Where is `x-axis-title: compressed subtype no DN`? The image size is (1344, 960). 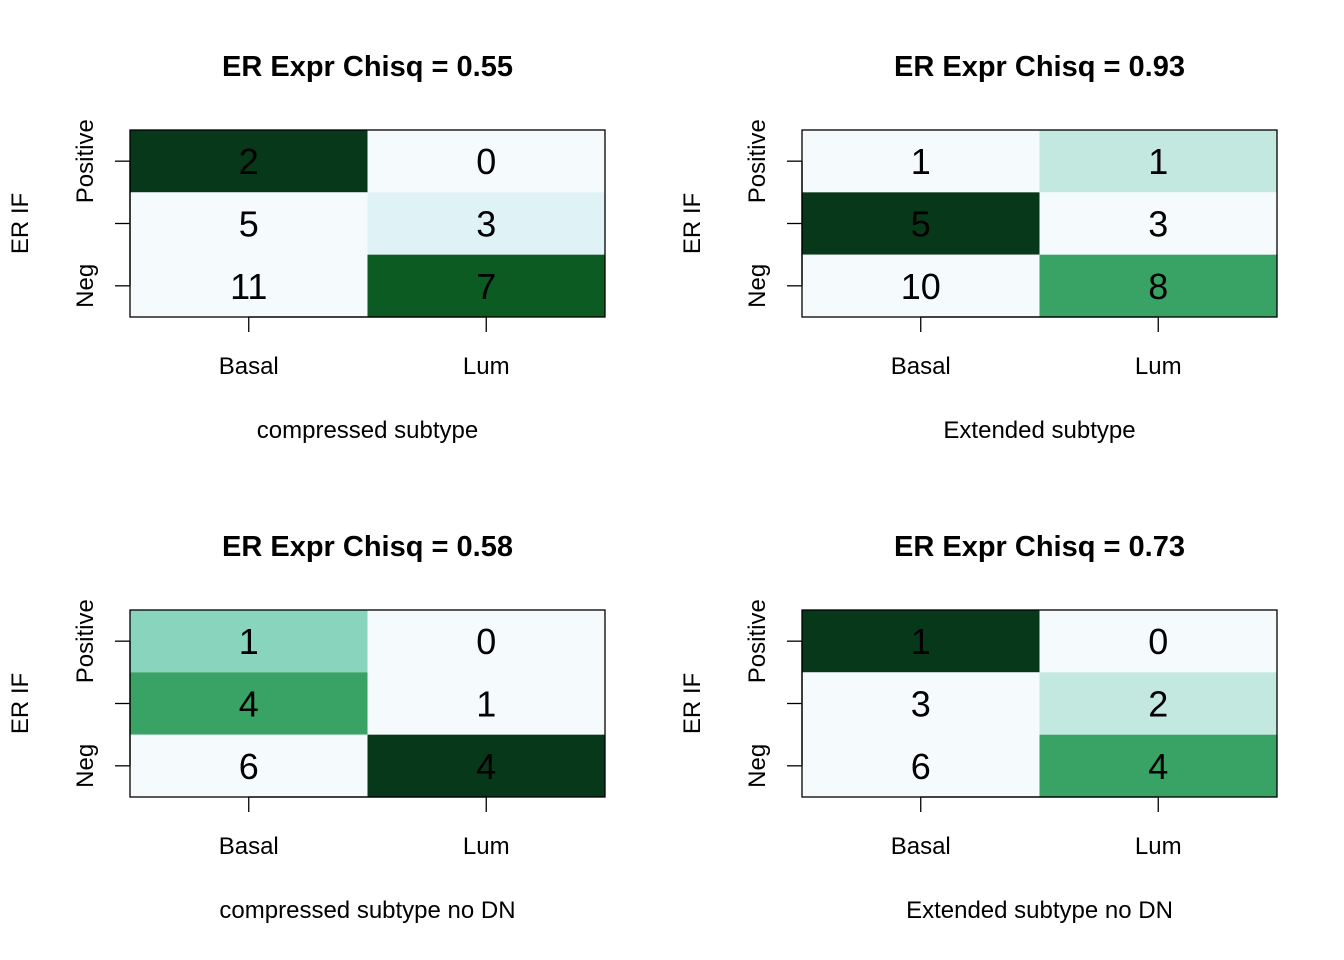 x-axis-title: compressed subtype no DN is located at coordinates (367, 910).